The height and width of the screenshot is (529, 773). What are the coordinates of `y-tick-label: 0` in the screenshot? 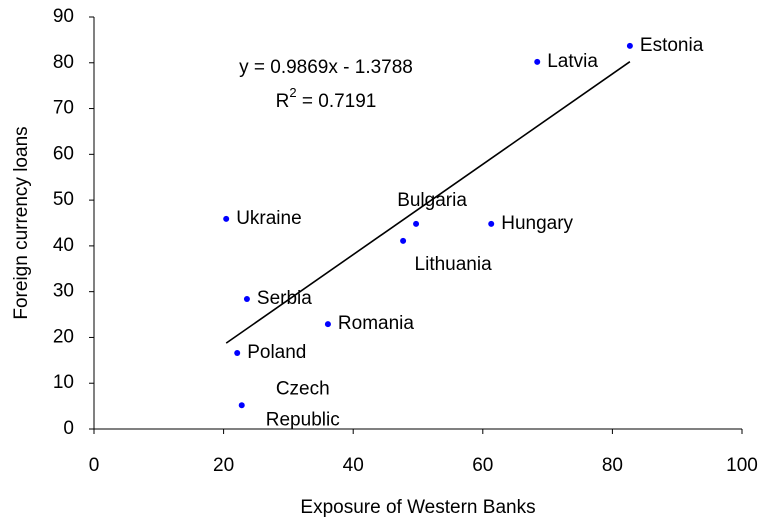 It's located at (68, 428).